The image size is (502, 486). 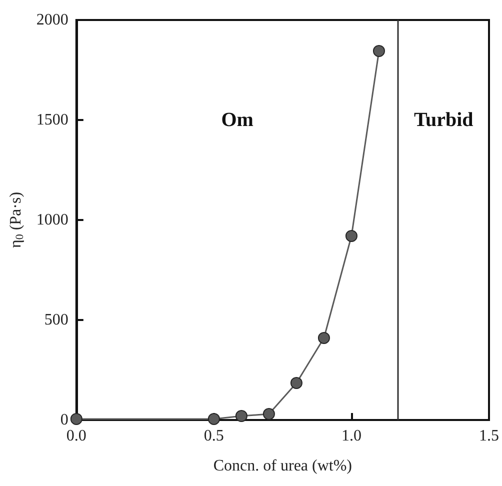 What do you see at coordinates (444, 120) in the screenshot?
I see `annotation: Turbid` at bounding box center [444, 120].